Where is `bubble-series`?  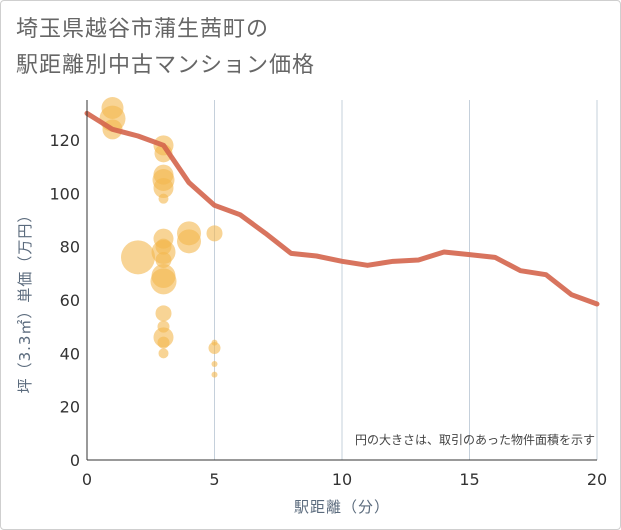
bubble-series is located at coordinates (161, 237).